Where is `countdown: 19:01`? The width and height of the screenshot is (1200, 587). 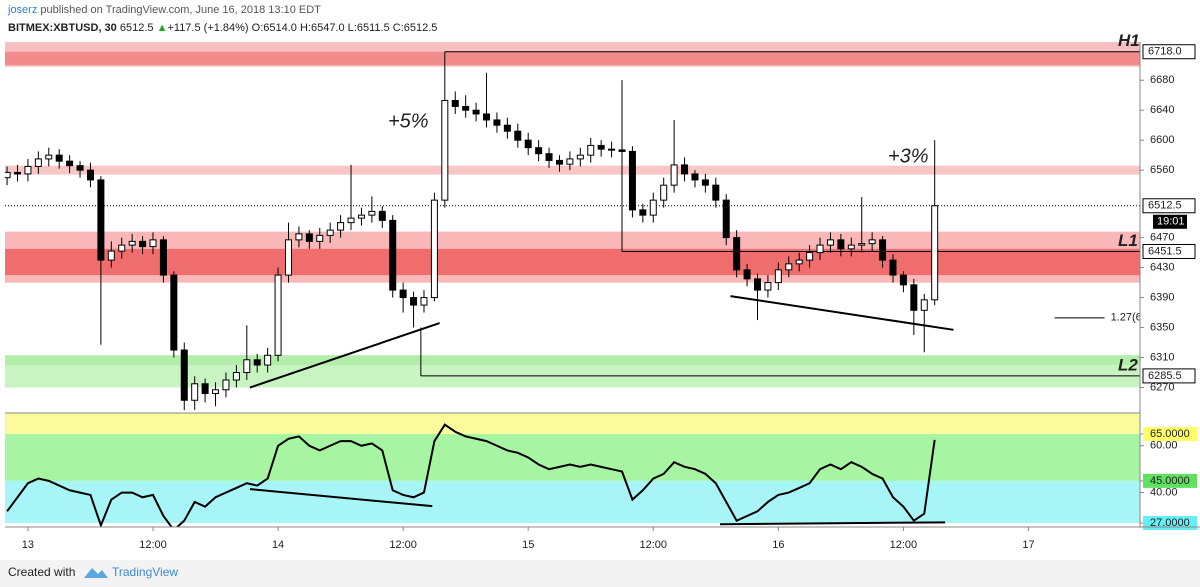 countdown: 19:01 is located at coordinates (1171, 222).